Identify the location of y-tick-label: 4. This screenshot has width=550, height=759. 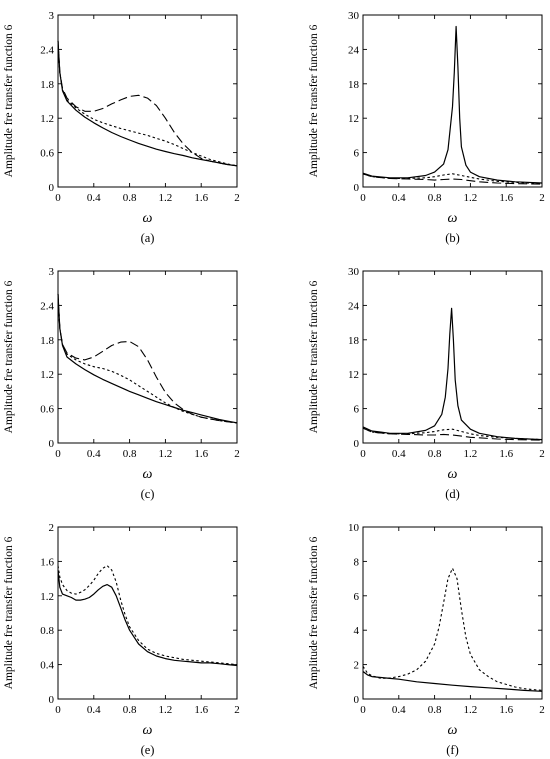
(357, 631).